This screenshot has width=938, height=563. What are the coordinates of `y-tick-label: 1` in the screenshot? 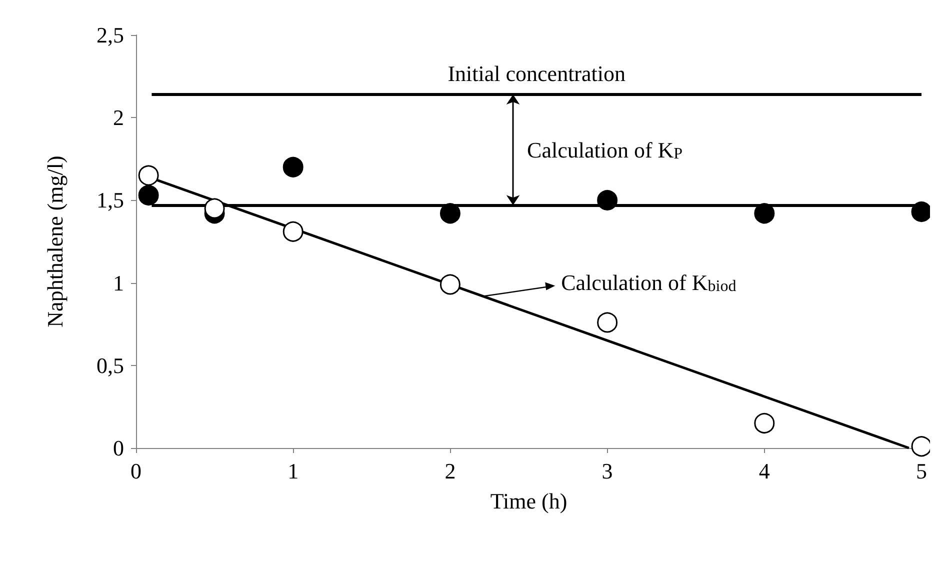 It's located at (118, 283).